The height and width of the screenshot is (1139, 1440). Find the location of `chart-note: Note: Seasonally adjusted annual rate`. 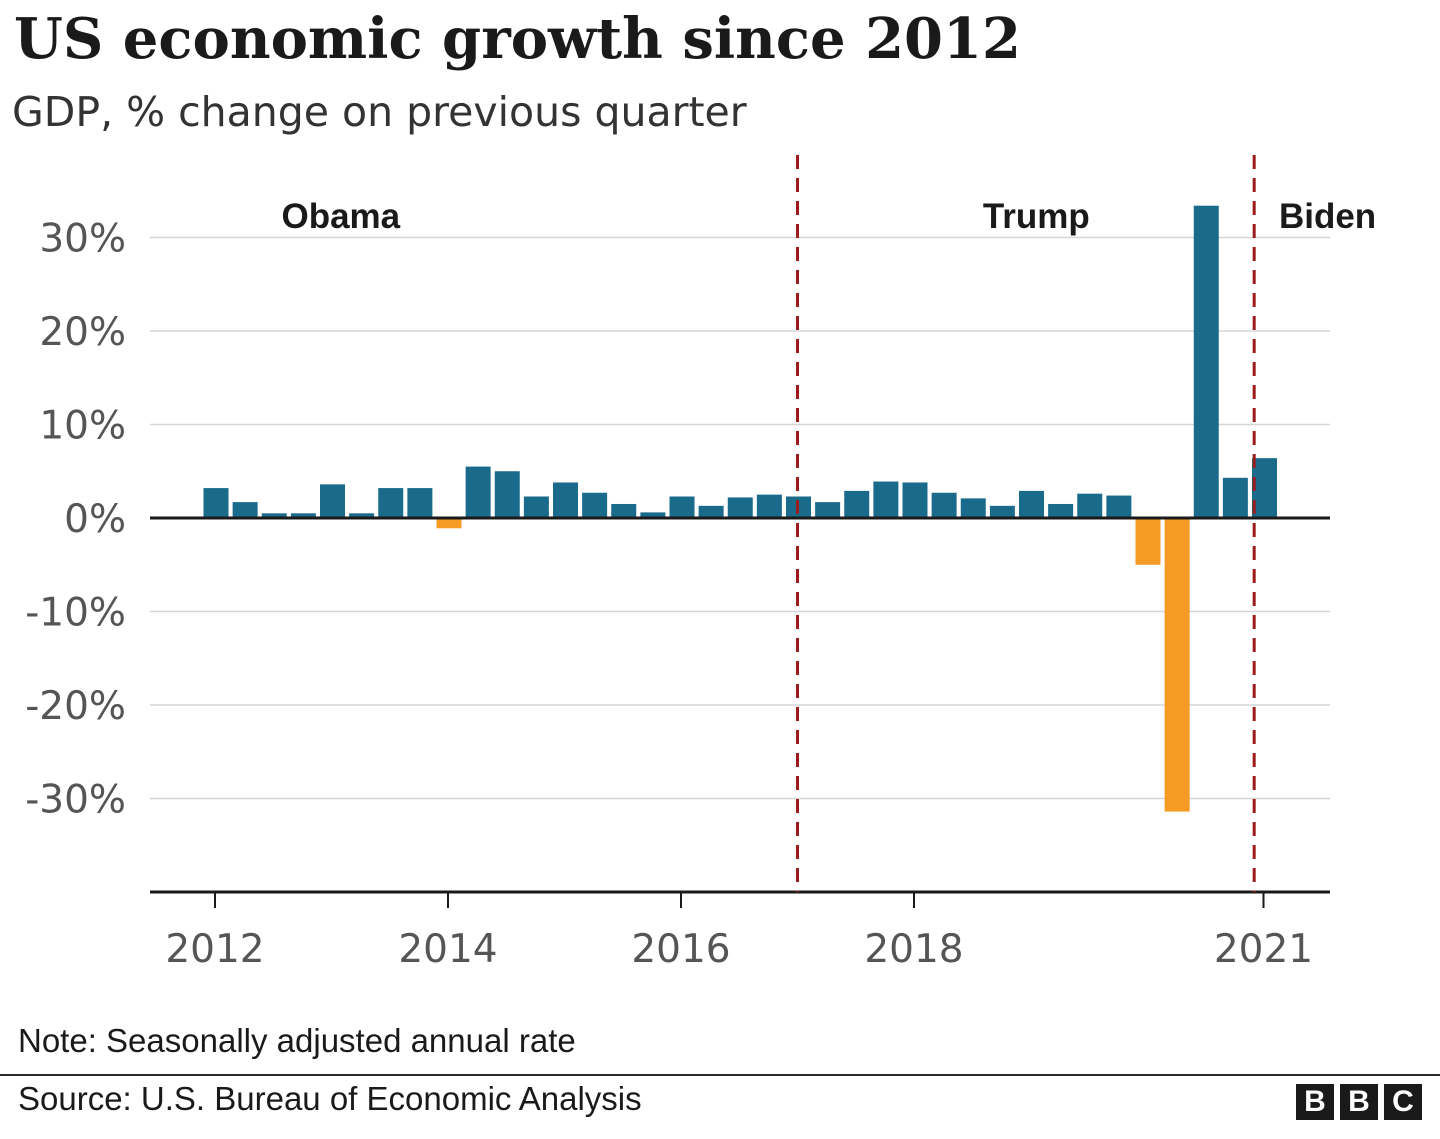

chart-note: Note: Seasonally adjusted annual rate is located at coordinates (297, 1040).